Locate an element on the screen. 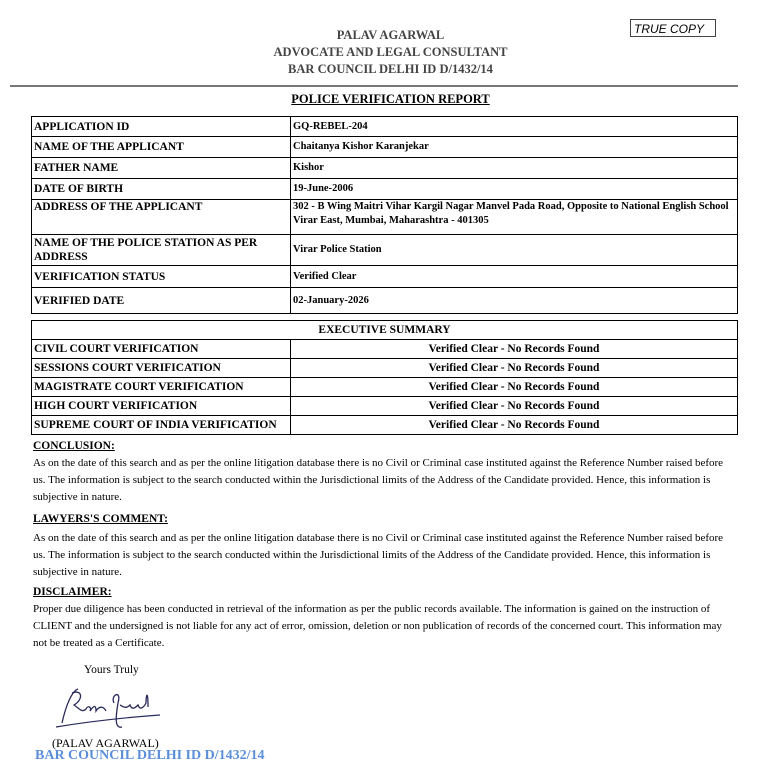 This screenshot has width=781, height=782. disclaimer-heading: DISCLAIMER: is located at coordinates (72, 592).